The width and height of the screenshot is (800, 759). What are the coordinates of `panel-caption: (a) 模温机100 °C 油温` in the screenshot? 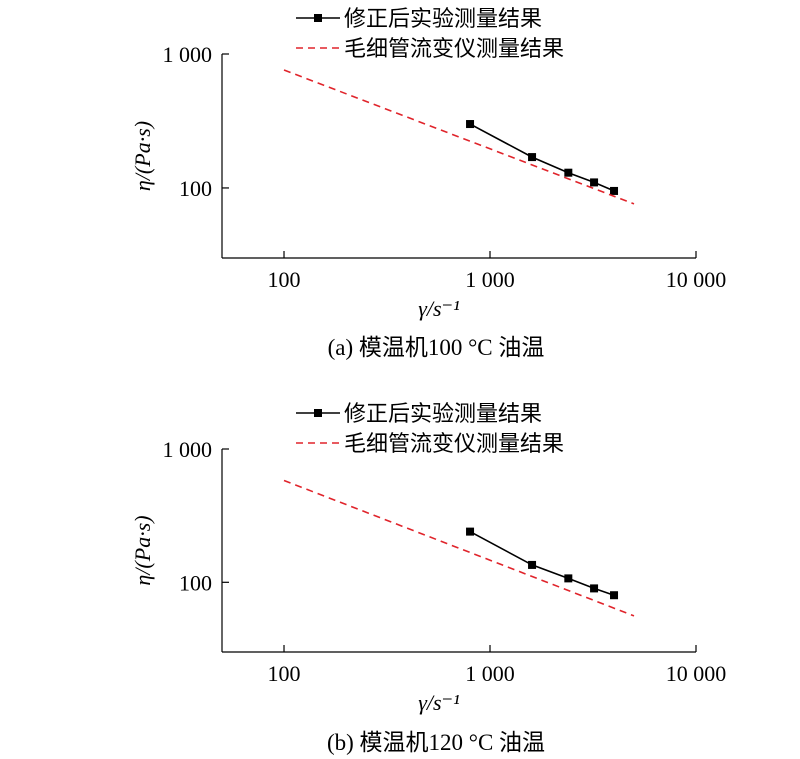 It's located at (436, 347).